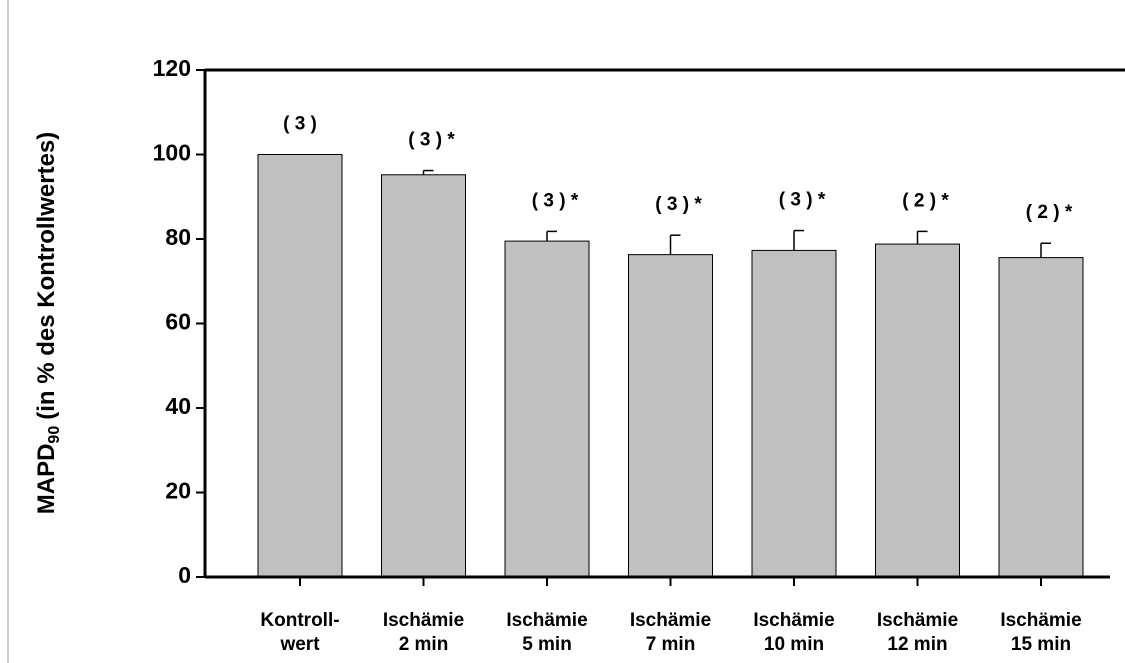 This screenshot has width=1125, height=663. What do you see at coordinates (184, 575) in the screenshot?
I see `y-tick-label: 0` at bounding box center [184, 575].